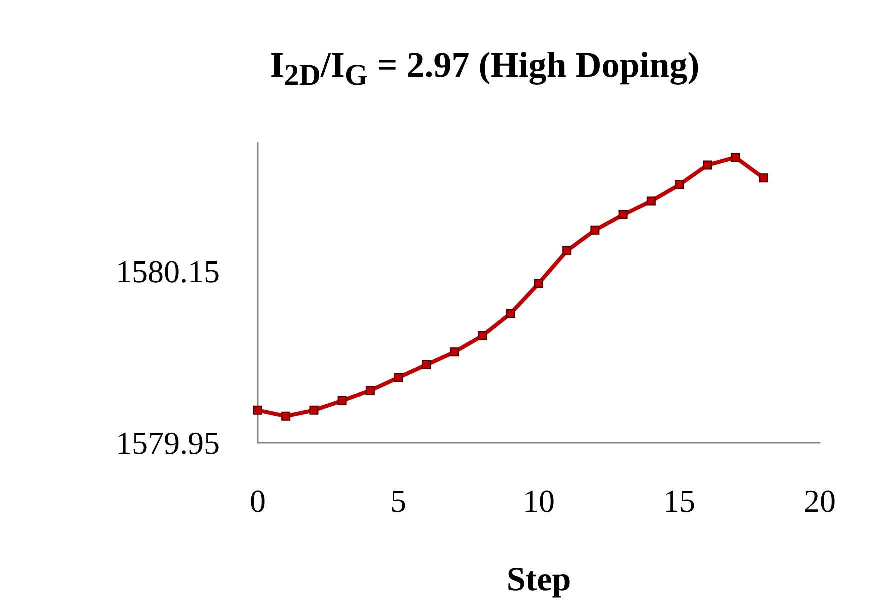  What do you see at coordinates (398, 501) in the screenshot?
I see `x-tick-label: 5` at bounding box center [398, 501].